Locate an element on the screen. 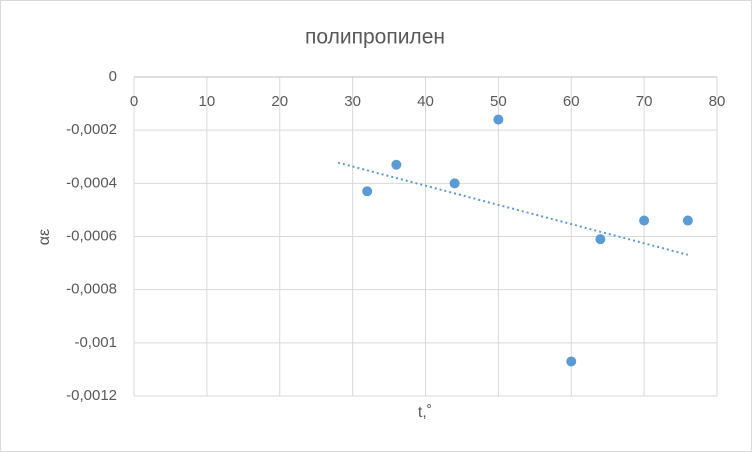  y-tick-label: -0,0006 is located at coordinates (91, 235).